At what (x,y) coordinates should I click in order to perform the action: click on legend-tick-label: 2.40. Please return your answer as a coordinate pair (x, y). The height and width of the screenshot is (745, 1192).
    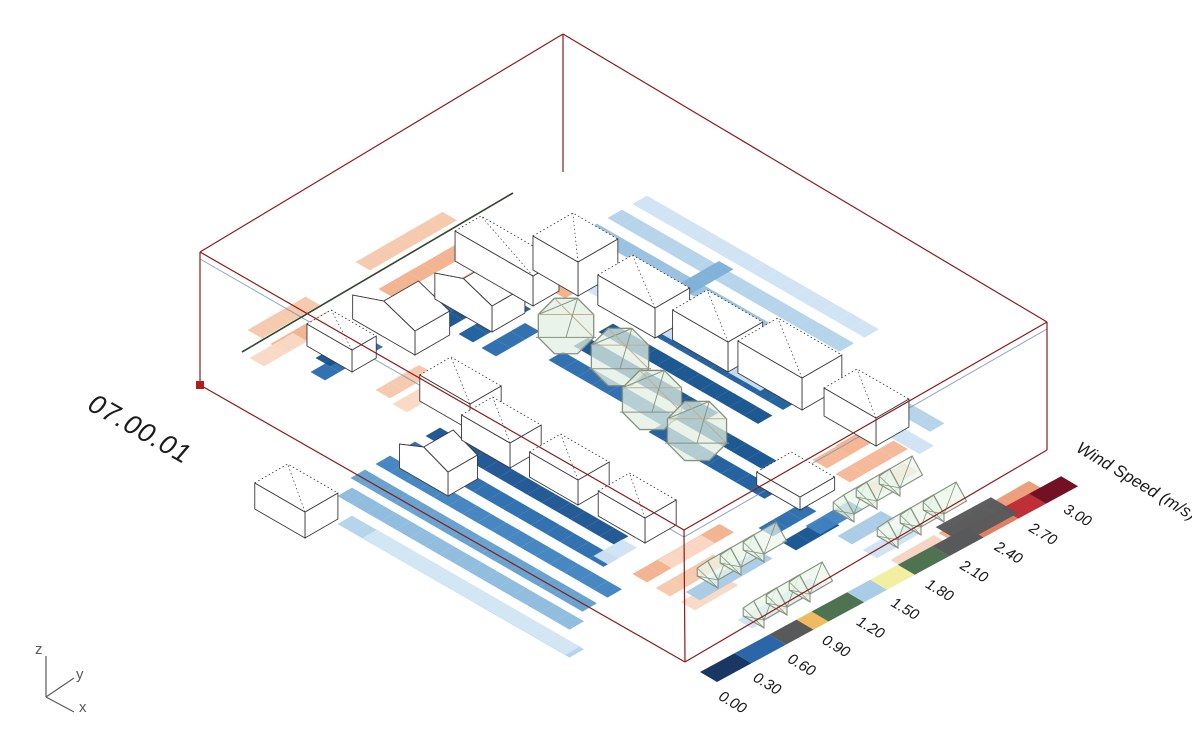
    Looking at the image, I should click on (1008, 553).